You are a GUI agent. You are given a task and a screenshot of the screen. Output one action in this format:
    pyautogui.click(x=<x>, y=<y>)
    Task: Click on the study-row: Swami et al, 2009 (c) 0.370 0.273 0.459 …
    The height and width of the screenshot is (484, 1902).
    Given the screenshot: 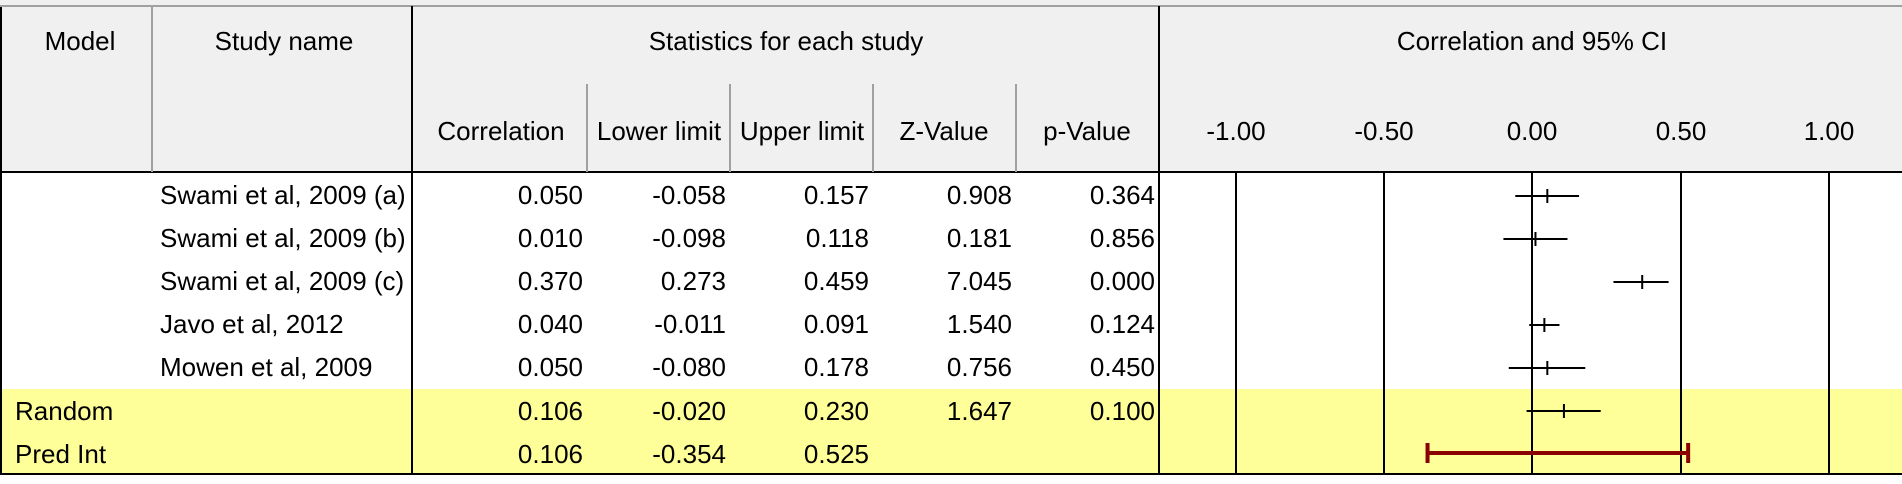 What is the action you would take?
    pyautogui.click(x=657, y=281)
    